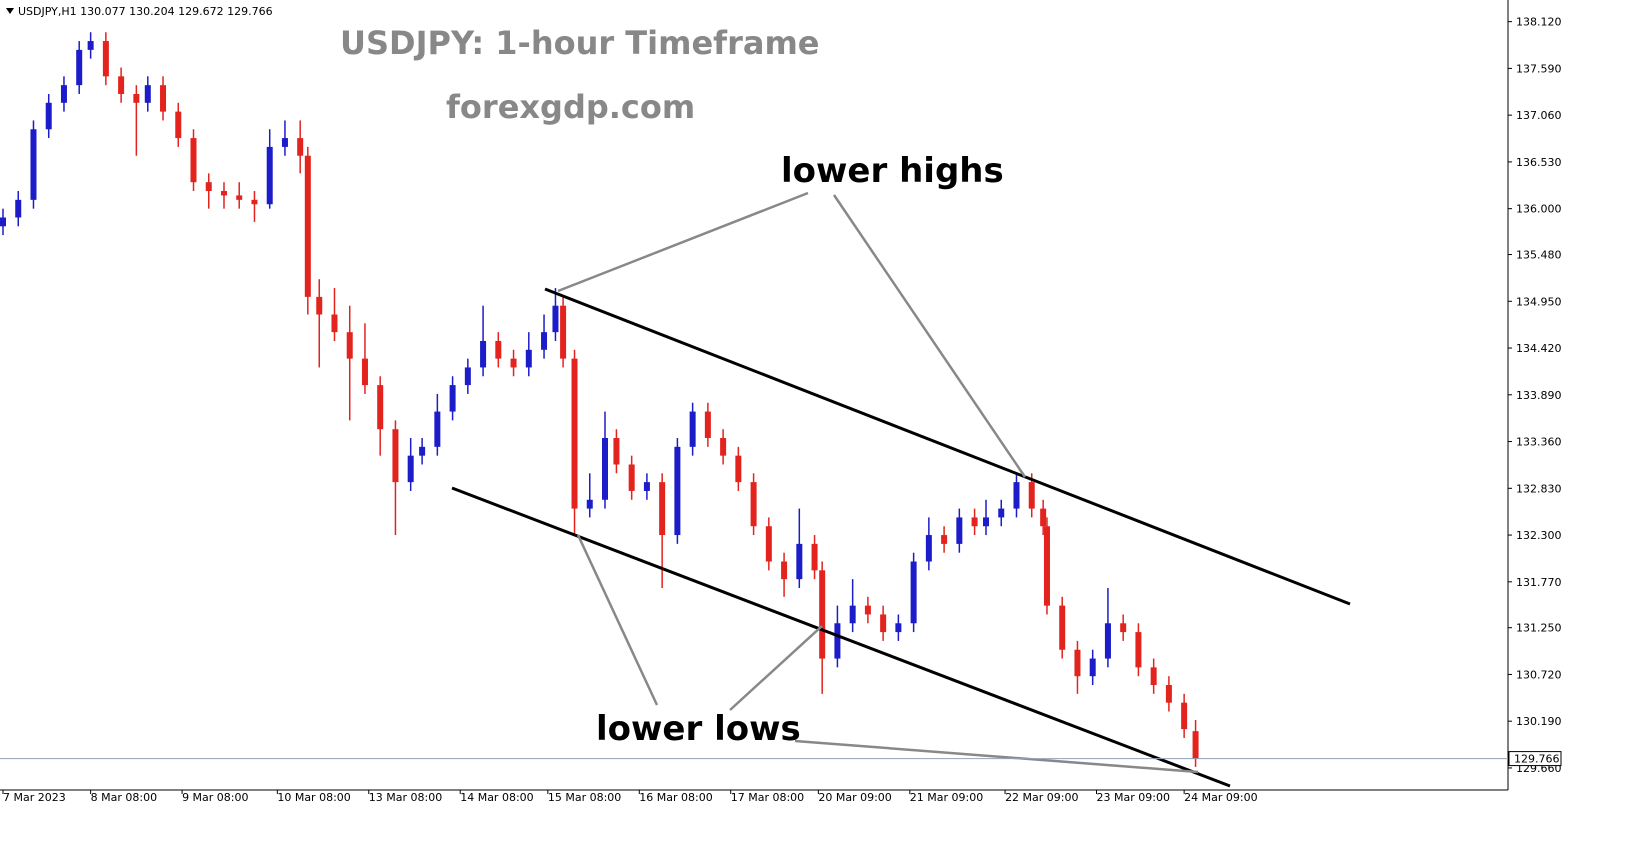 The image size is (1649, 850). I want to click on y-tick-label: 134.420, so click(1539, 348).